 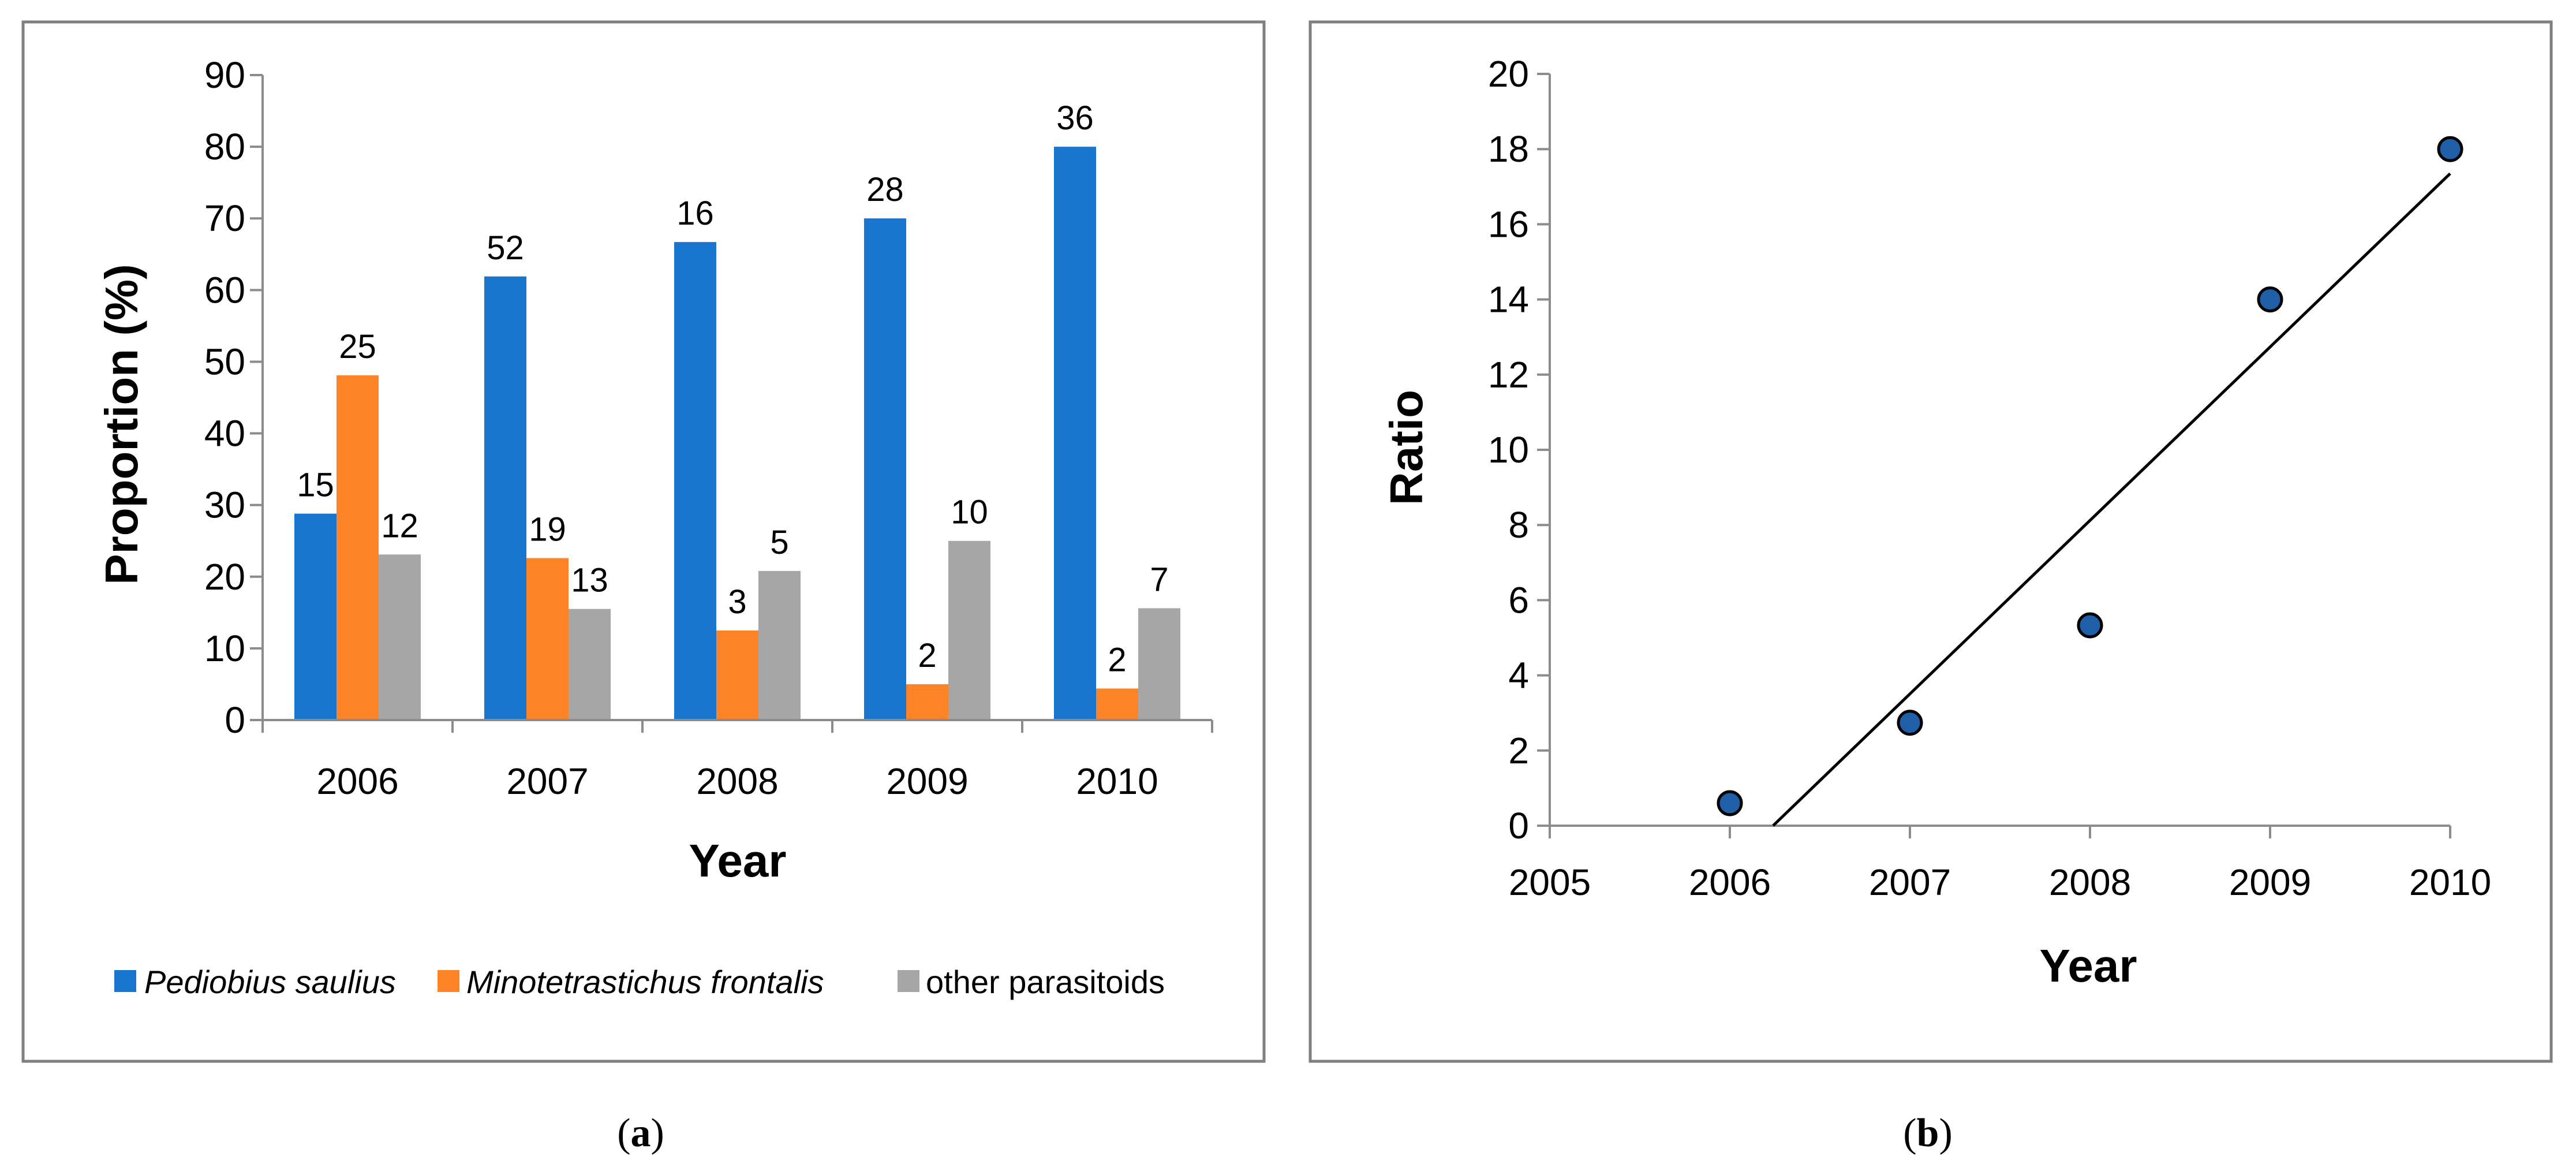 I want to click on caption-b: (b), so click(x=1928, y=1133).